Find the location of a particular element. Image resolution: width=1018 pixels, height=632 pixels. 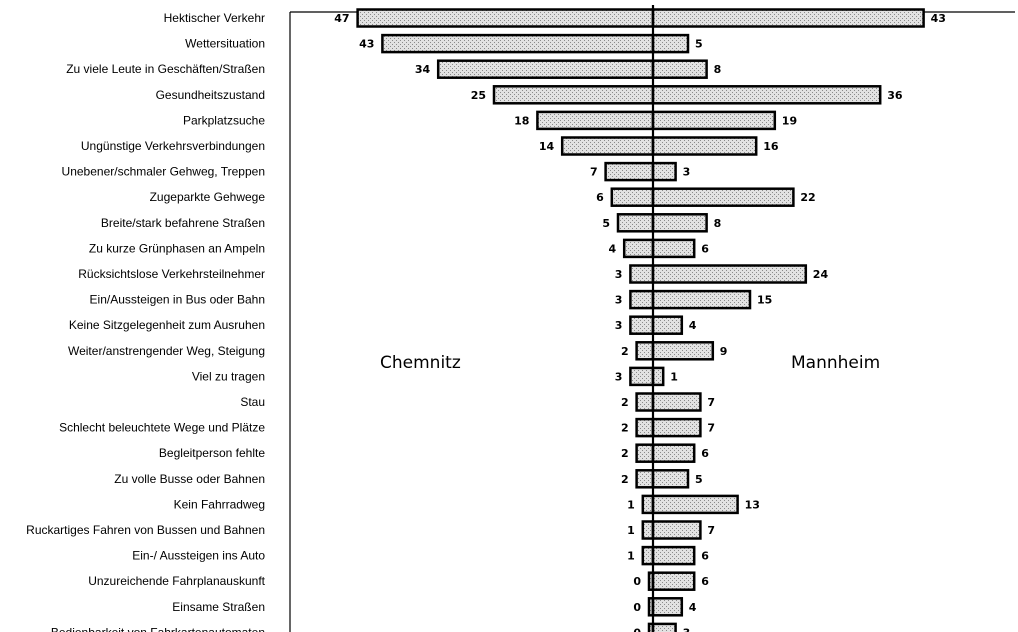

value-label-chemnitz: 47 is located at coordinates (341, 18).